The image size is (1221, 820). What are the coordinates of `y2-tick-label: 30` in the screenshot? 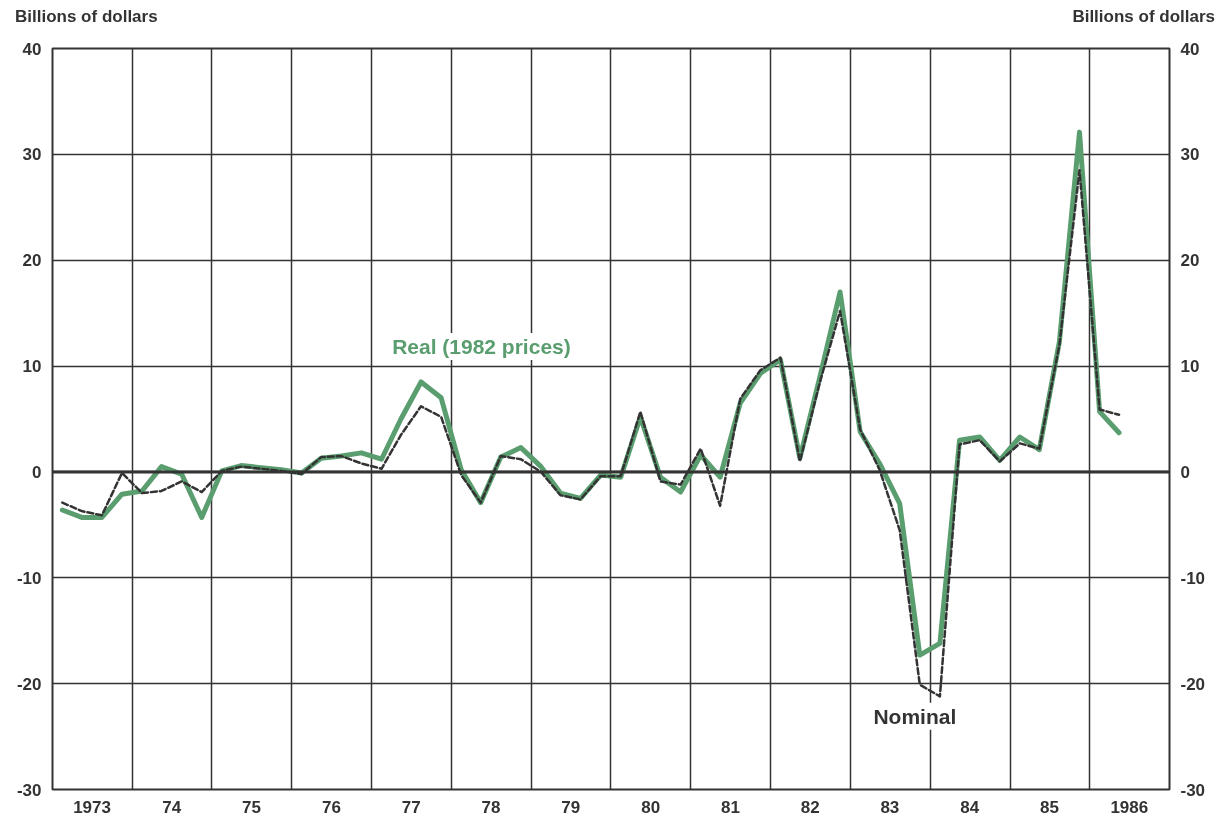 It's located at (1190, 155).